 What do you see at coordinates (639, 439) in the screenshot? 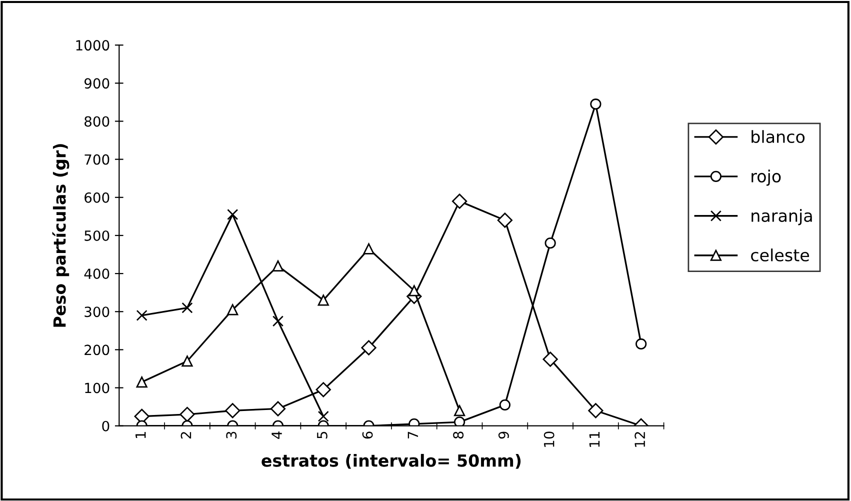
I see `x-tick-label: 12` at bounding box center [639, 439].